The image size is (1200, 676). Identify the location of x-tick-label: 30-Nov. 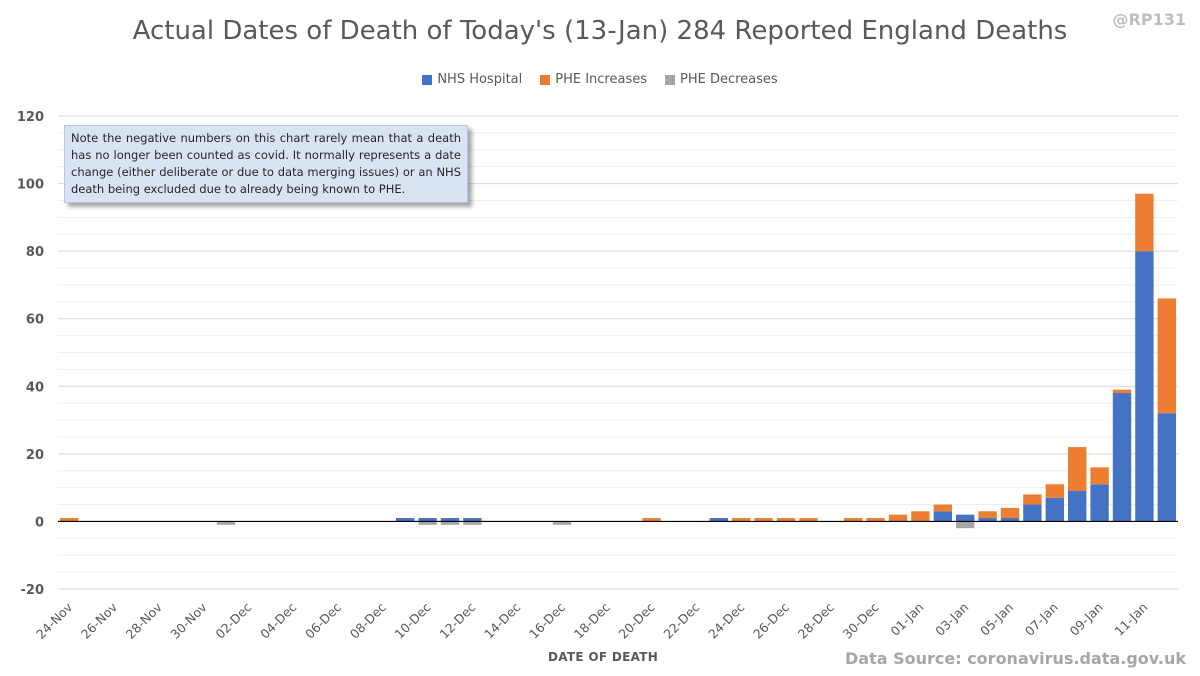
(188, 620).